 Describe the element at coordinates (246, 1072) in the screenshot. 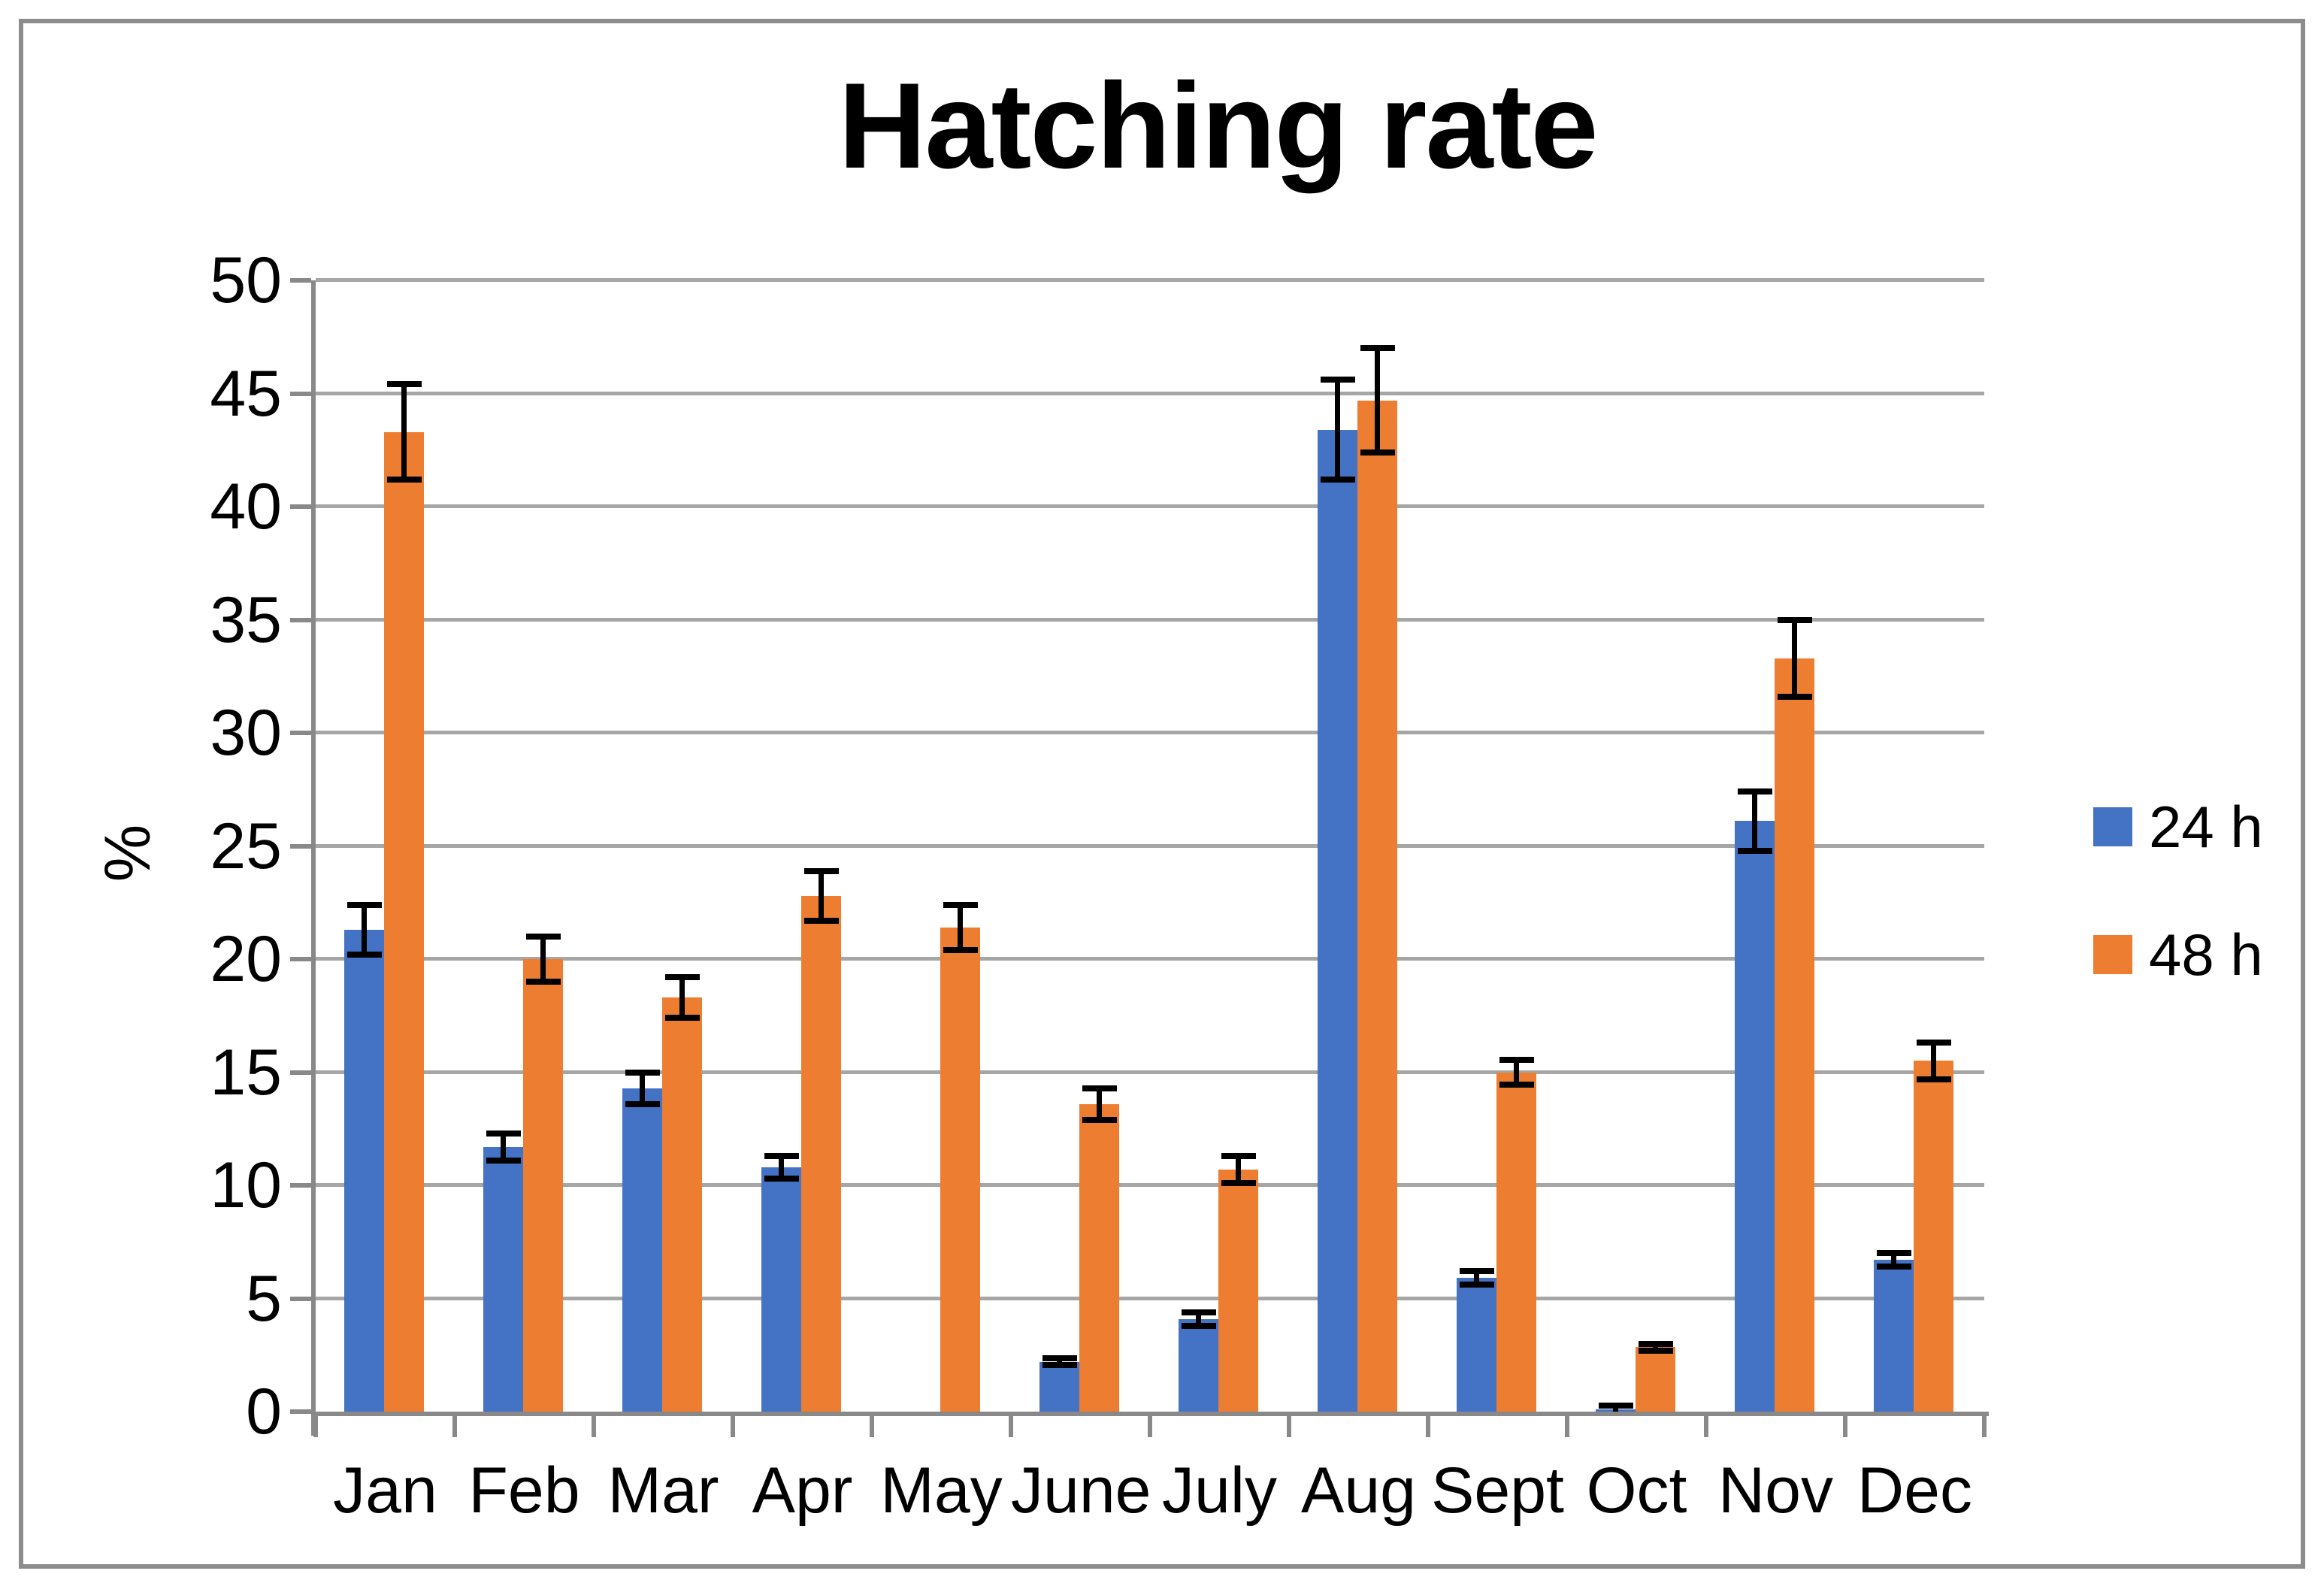

I see `y-tick-label-15: 15` at that location.